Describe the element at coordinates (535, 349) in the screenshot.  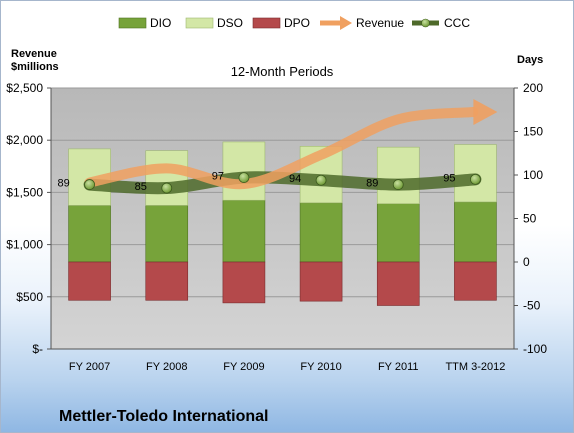
I see `right-tick-label: -100` at that location.